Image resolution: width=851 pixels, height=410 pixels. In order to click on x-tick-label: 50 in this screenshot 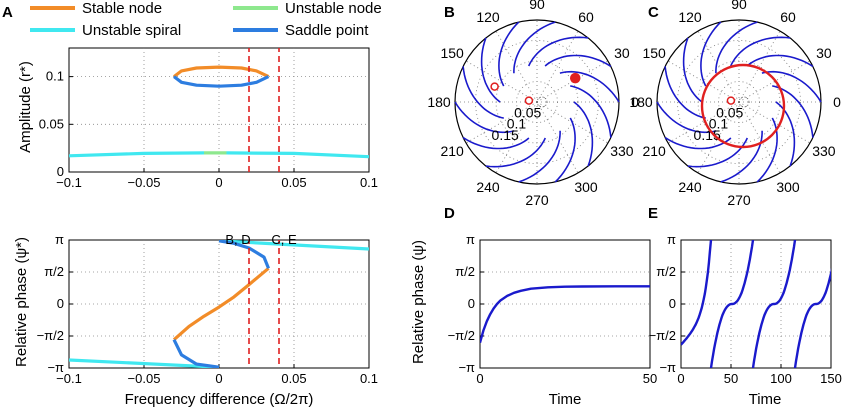, I will do `click(731, 378)`.